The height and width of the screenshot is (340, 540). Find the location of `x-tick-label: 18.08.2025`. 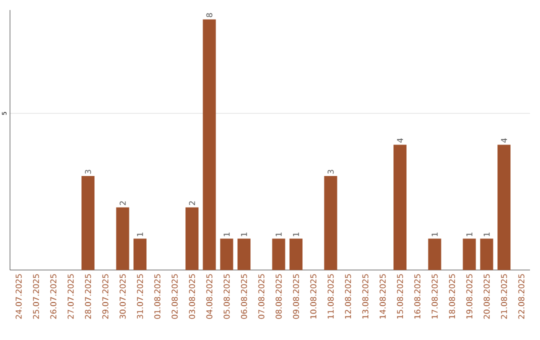

x-tick-label: 18.08.2025 is located at coordinates (452, 296).